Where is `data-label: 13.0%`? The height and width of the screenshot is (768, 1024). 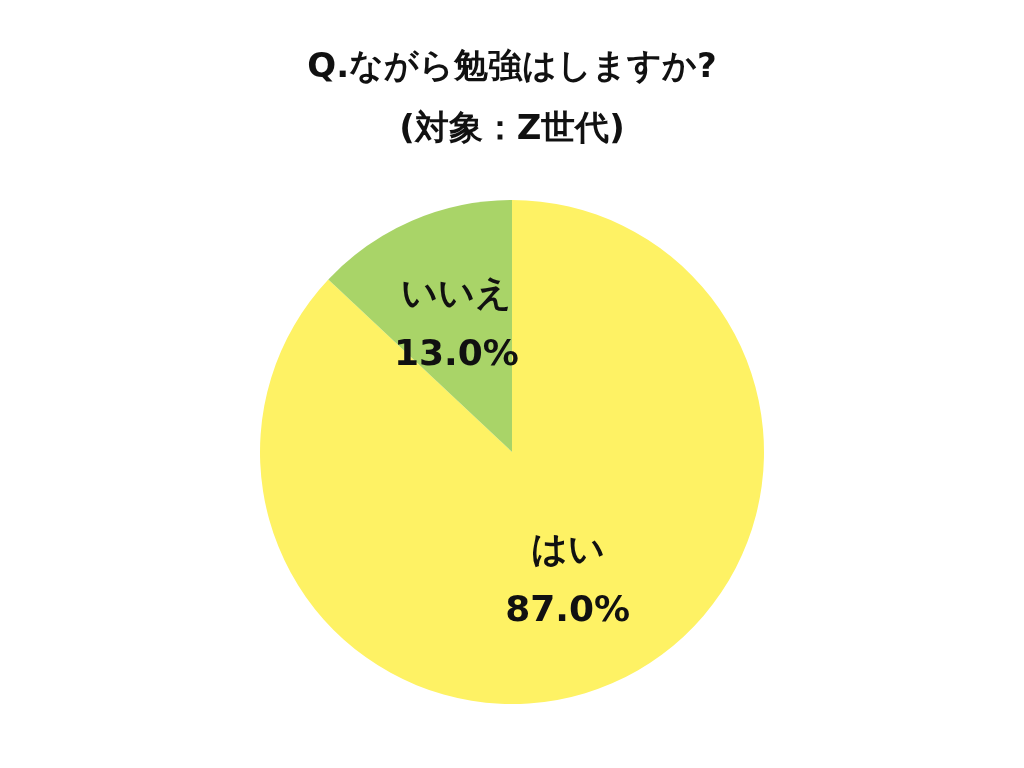 data-label: 13.0% is located at coordinates (456, 352).